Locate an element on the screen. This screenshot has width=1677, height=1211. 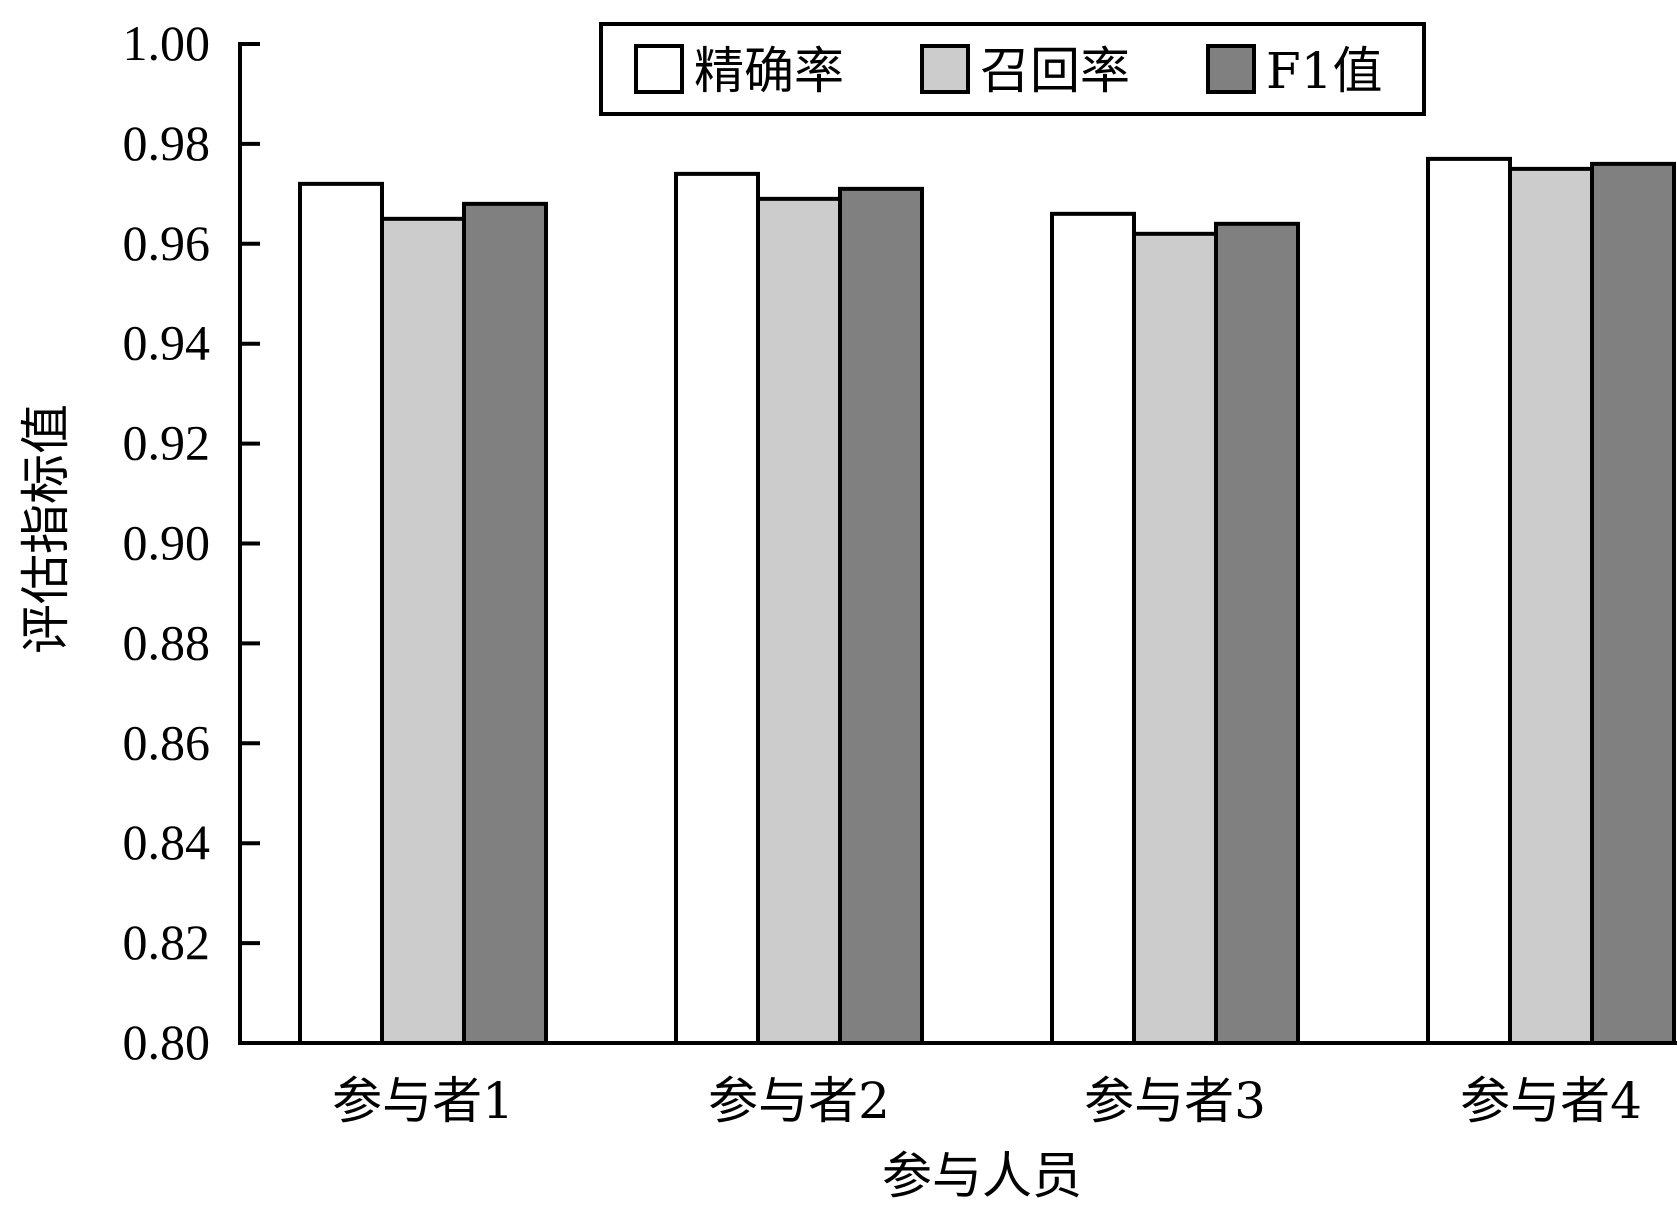
x-axis-title: 参与人员 is located at coordinates (982, 1176).